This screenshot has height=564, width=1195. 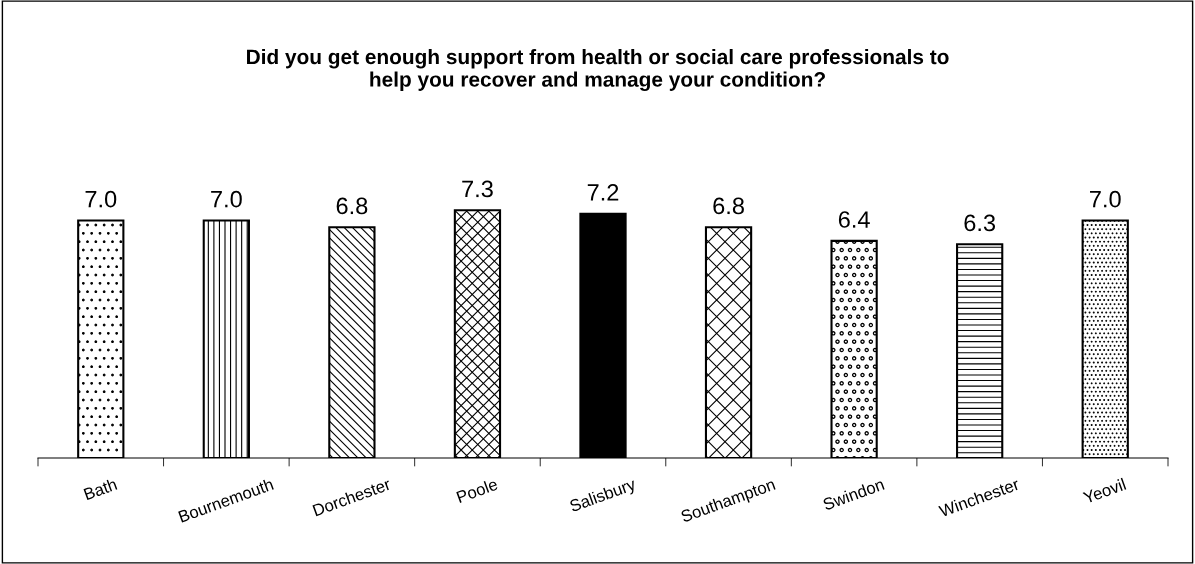 What do you see at coordinates (603, 192) in the screenshot?
I see `data-label: 7.2` at bounding box center [603, 192].